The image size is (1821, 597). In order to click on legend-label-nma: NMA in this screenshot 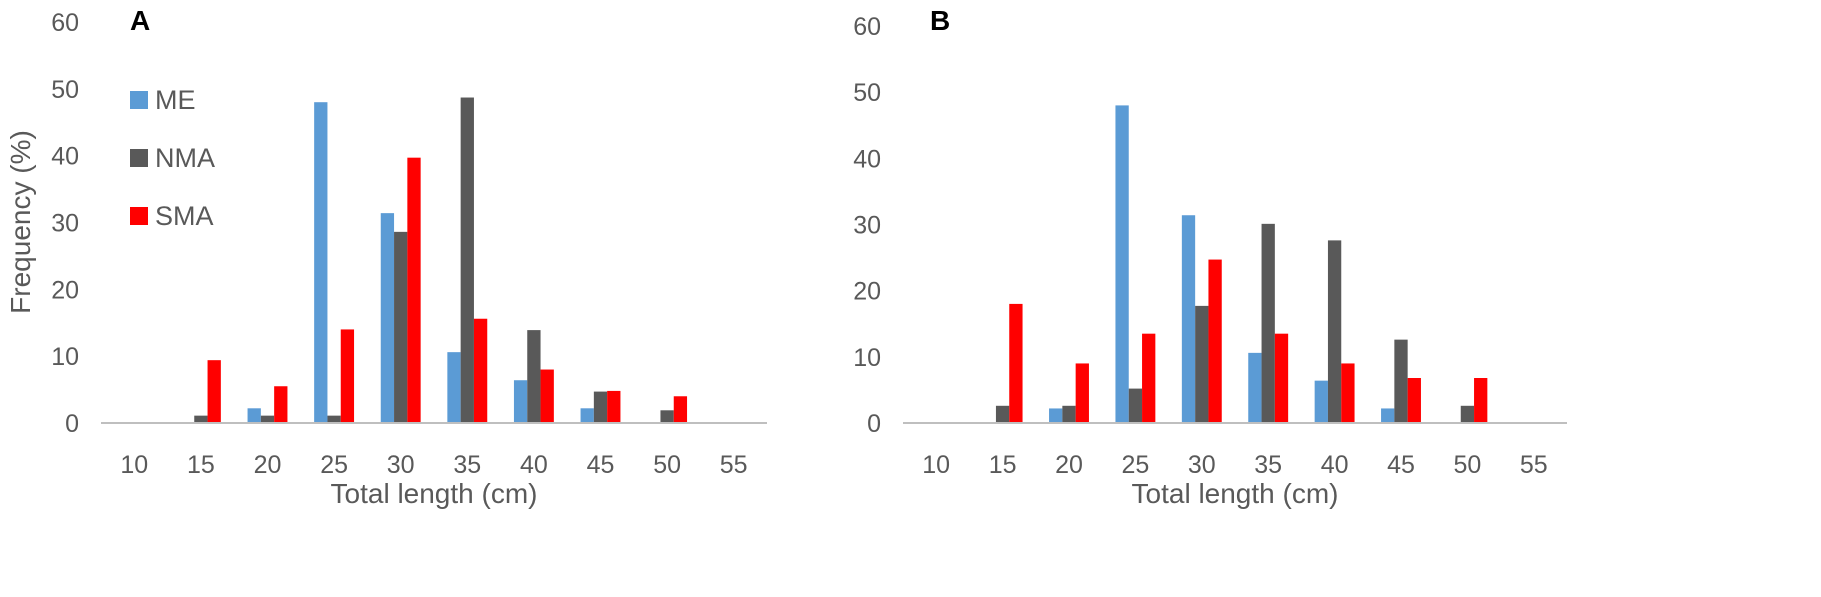, I will do `click(185, 158)`.